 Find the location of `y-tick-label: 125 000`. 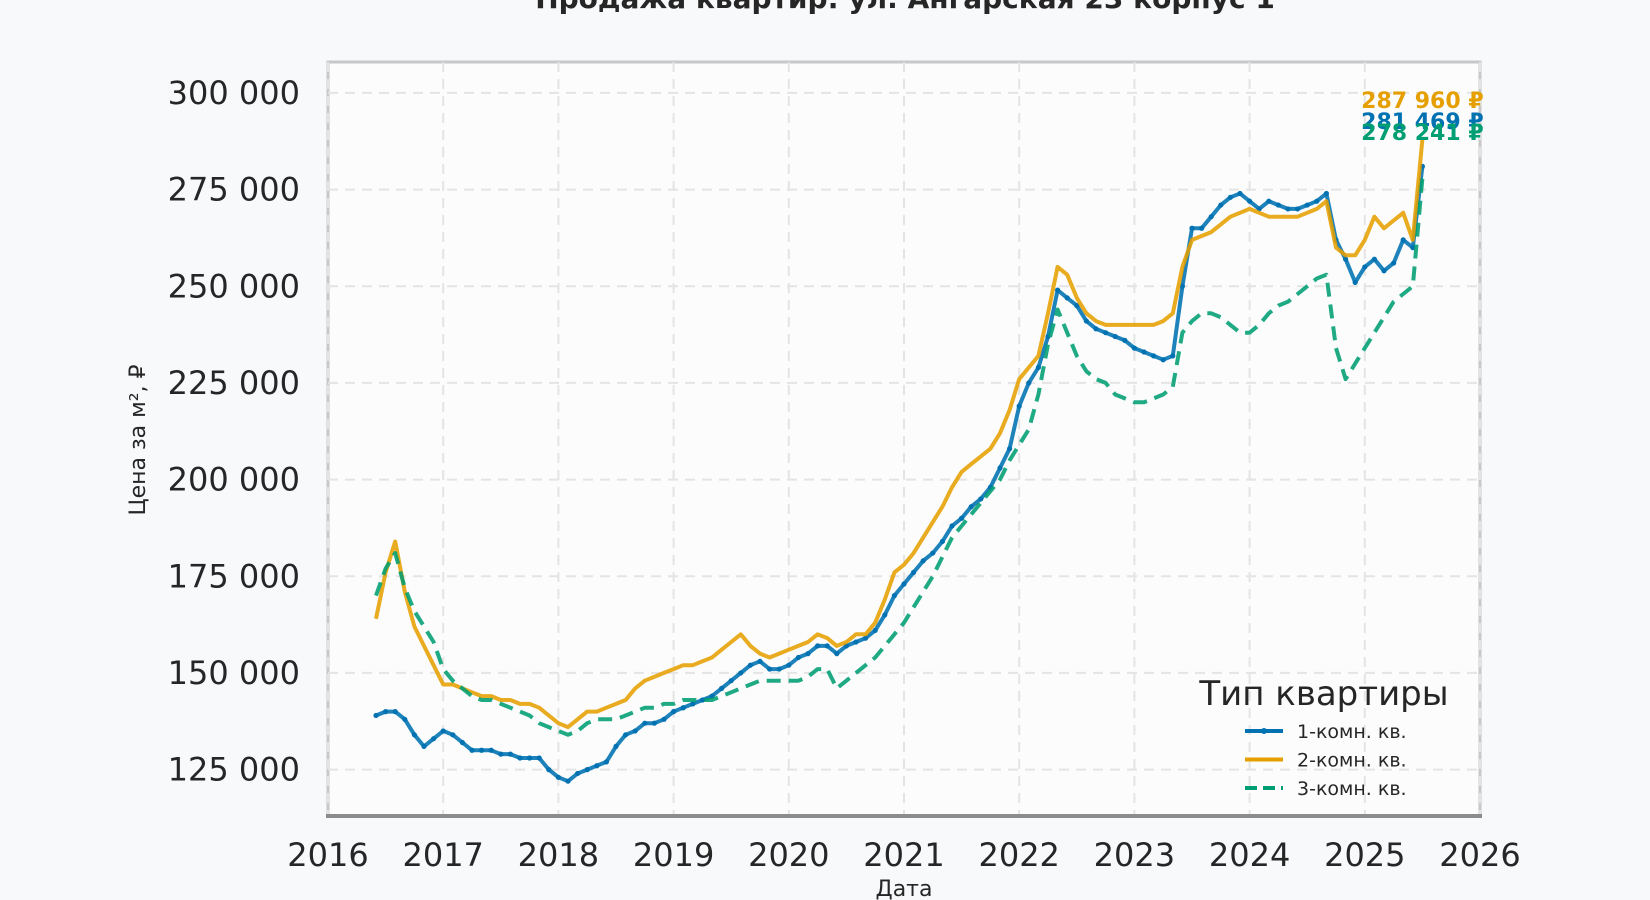

y-tick-label: 125 000 is located at coordinates (234, 770).